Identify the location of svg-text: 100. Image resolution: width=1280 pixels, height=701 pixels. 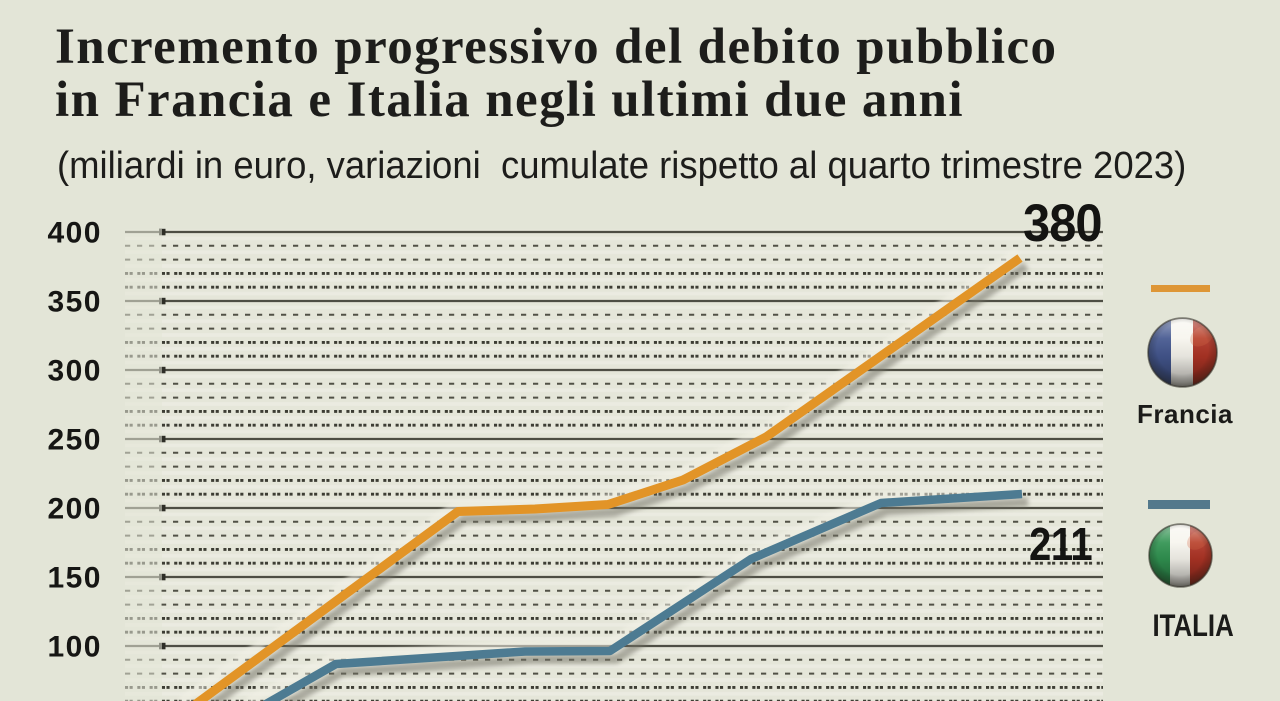
(74, 647).